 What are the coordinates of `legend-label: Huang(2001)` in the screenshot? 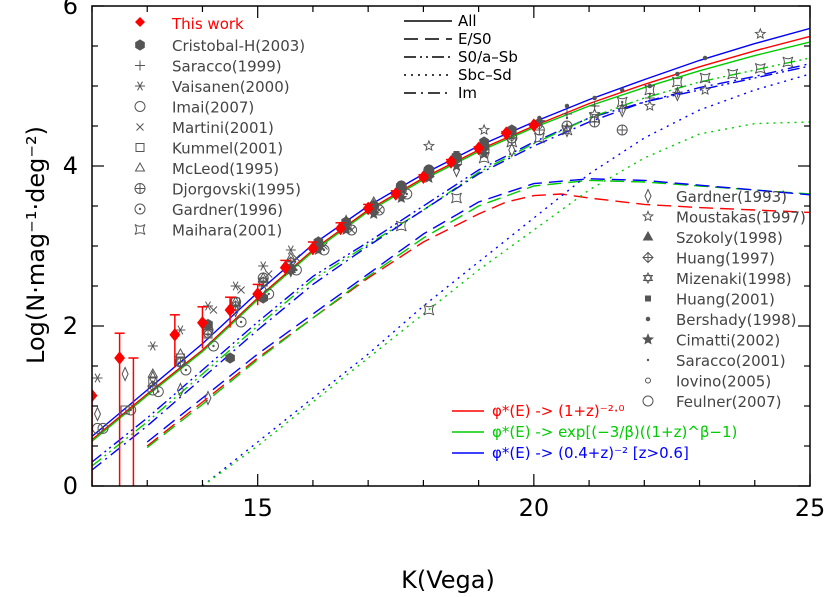 It's located at (725, 300).